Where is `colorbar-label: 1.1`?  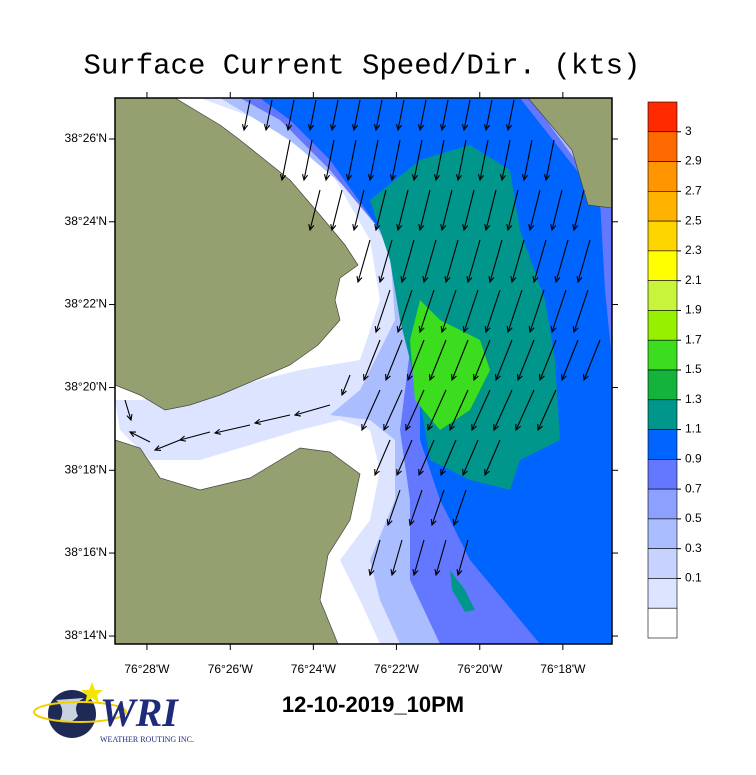 colorbar-label: 1.1 is located at coordinates (693, 429).